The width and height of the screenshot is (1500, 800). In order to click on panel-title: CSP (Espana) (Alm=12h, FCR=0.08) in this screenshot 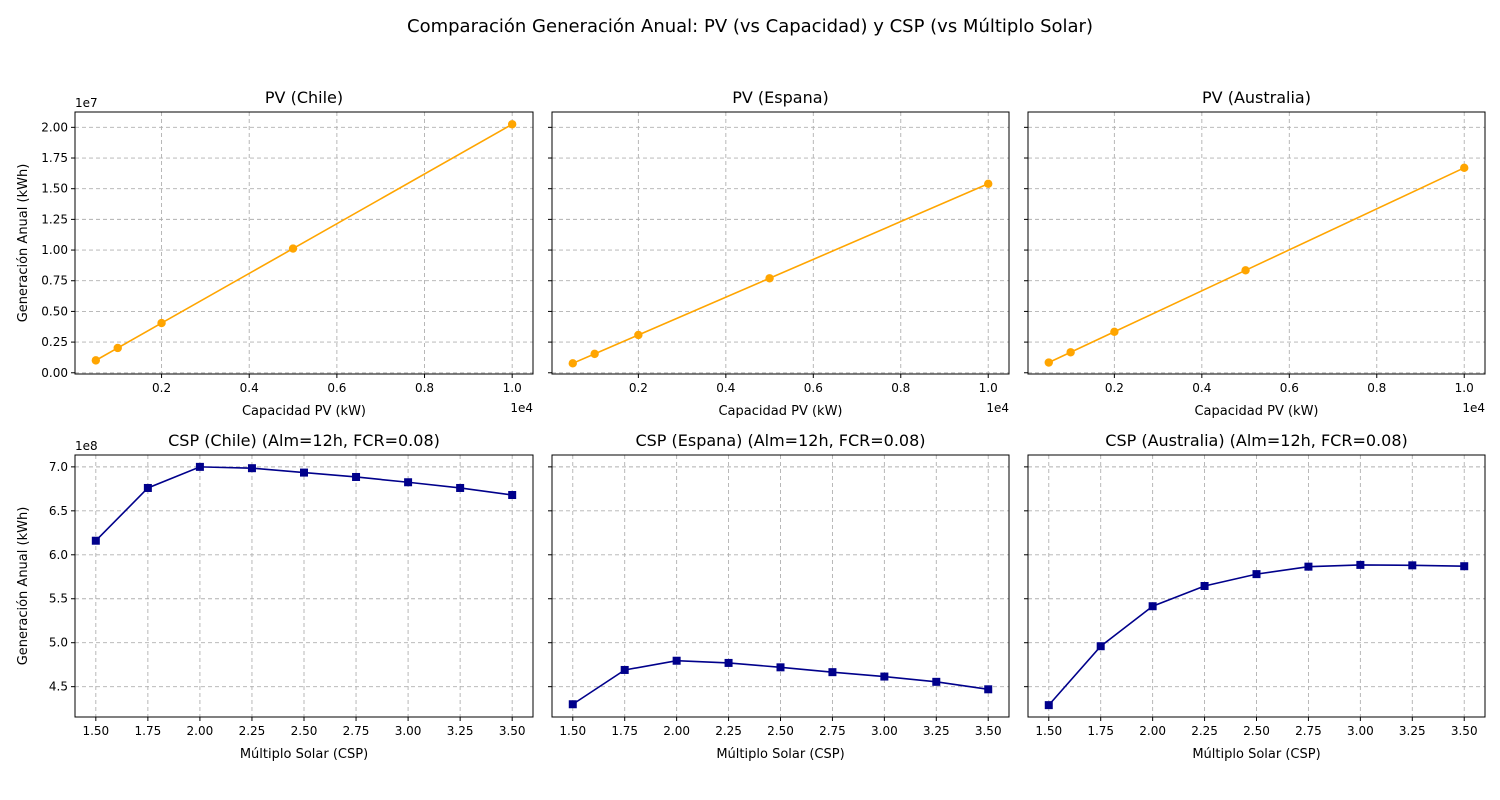, I will do `click(780, 440)`.